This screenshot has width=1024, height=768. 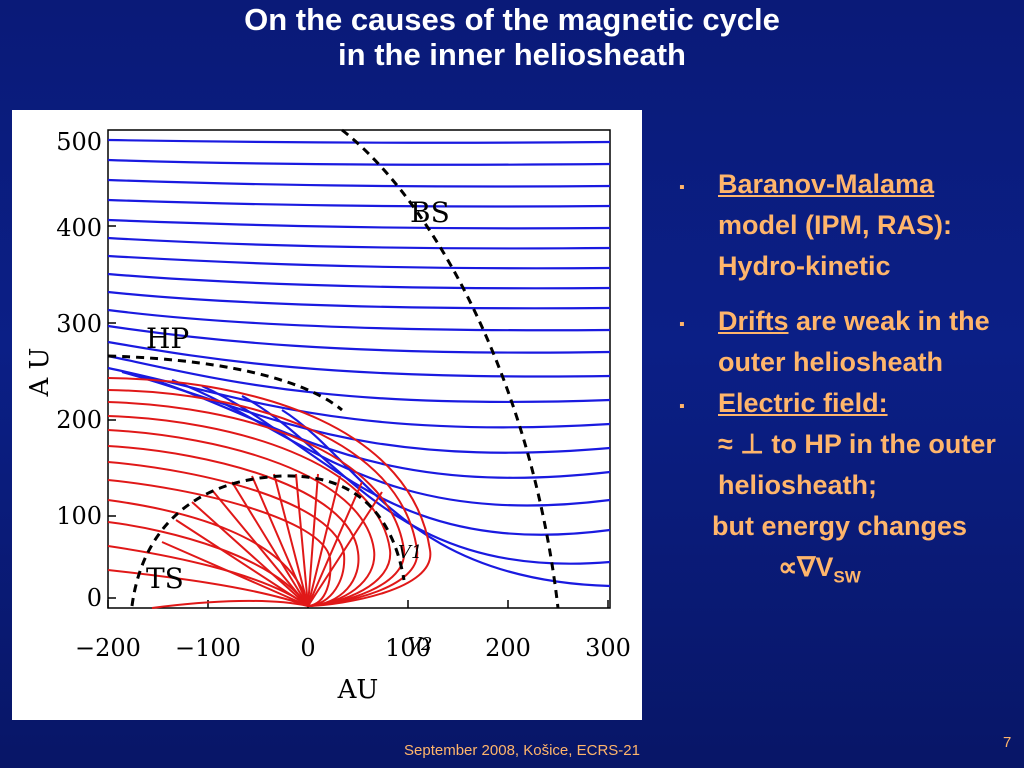 I want to click on footer-text: September 2008, Košice, ECRS-21, so click(x=522, y=750).